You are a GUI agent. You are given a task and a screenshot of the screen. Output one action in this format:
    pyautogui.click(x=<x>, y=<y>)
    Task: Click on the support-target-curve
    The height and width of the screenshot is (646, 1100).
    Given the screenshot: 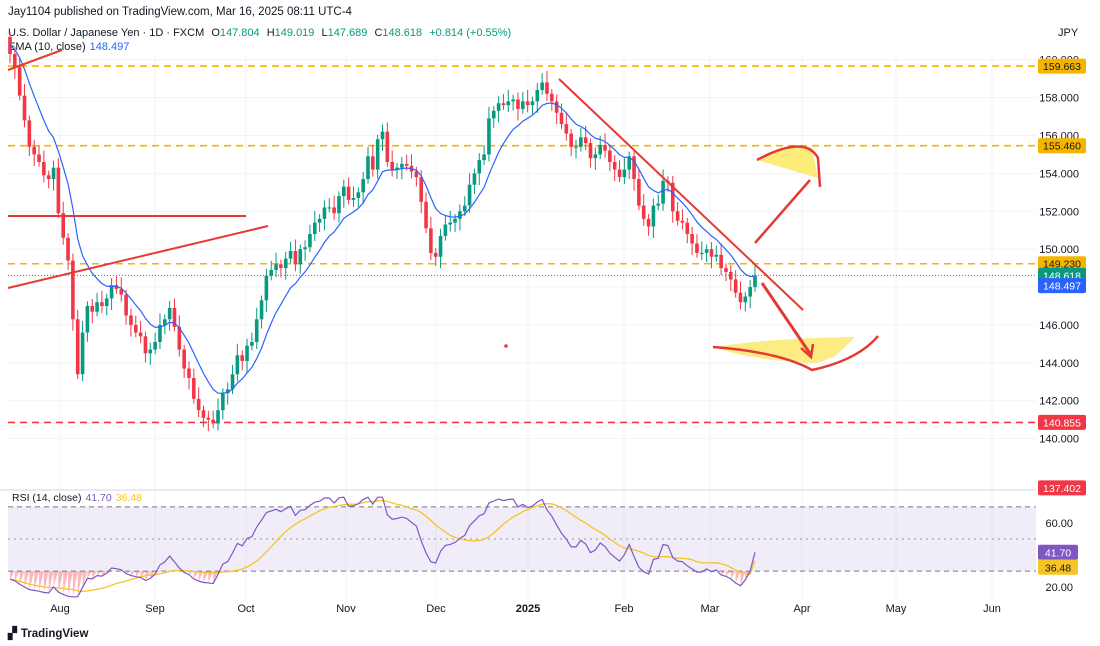 What is the action you would take?
    pyautogui.click(x=795, y=353)
    